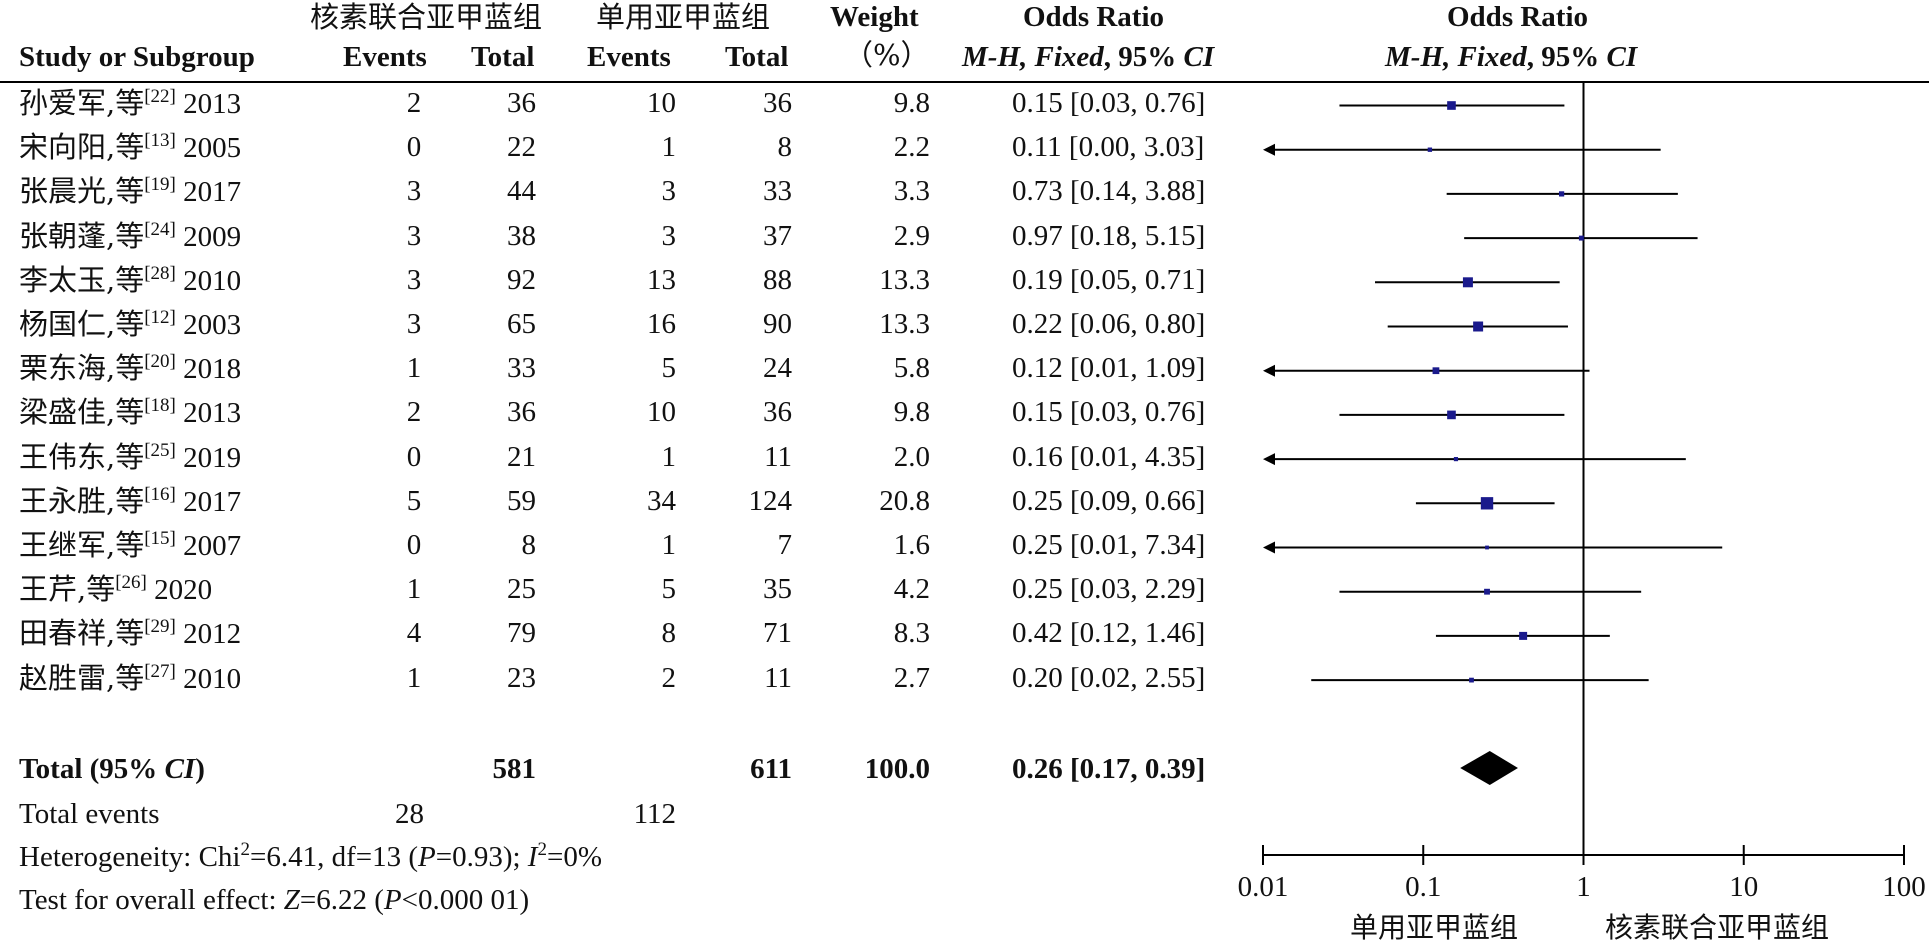 The width and height of the screenshot is (1929, 950). Describe the element at coordinates (911, 191) in the screenshot. I see `weight-value: 3.3` at that location.